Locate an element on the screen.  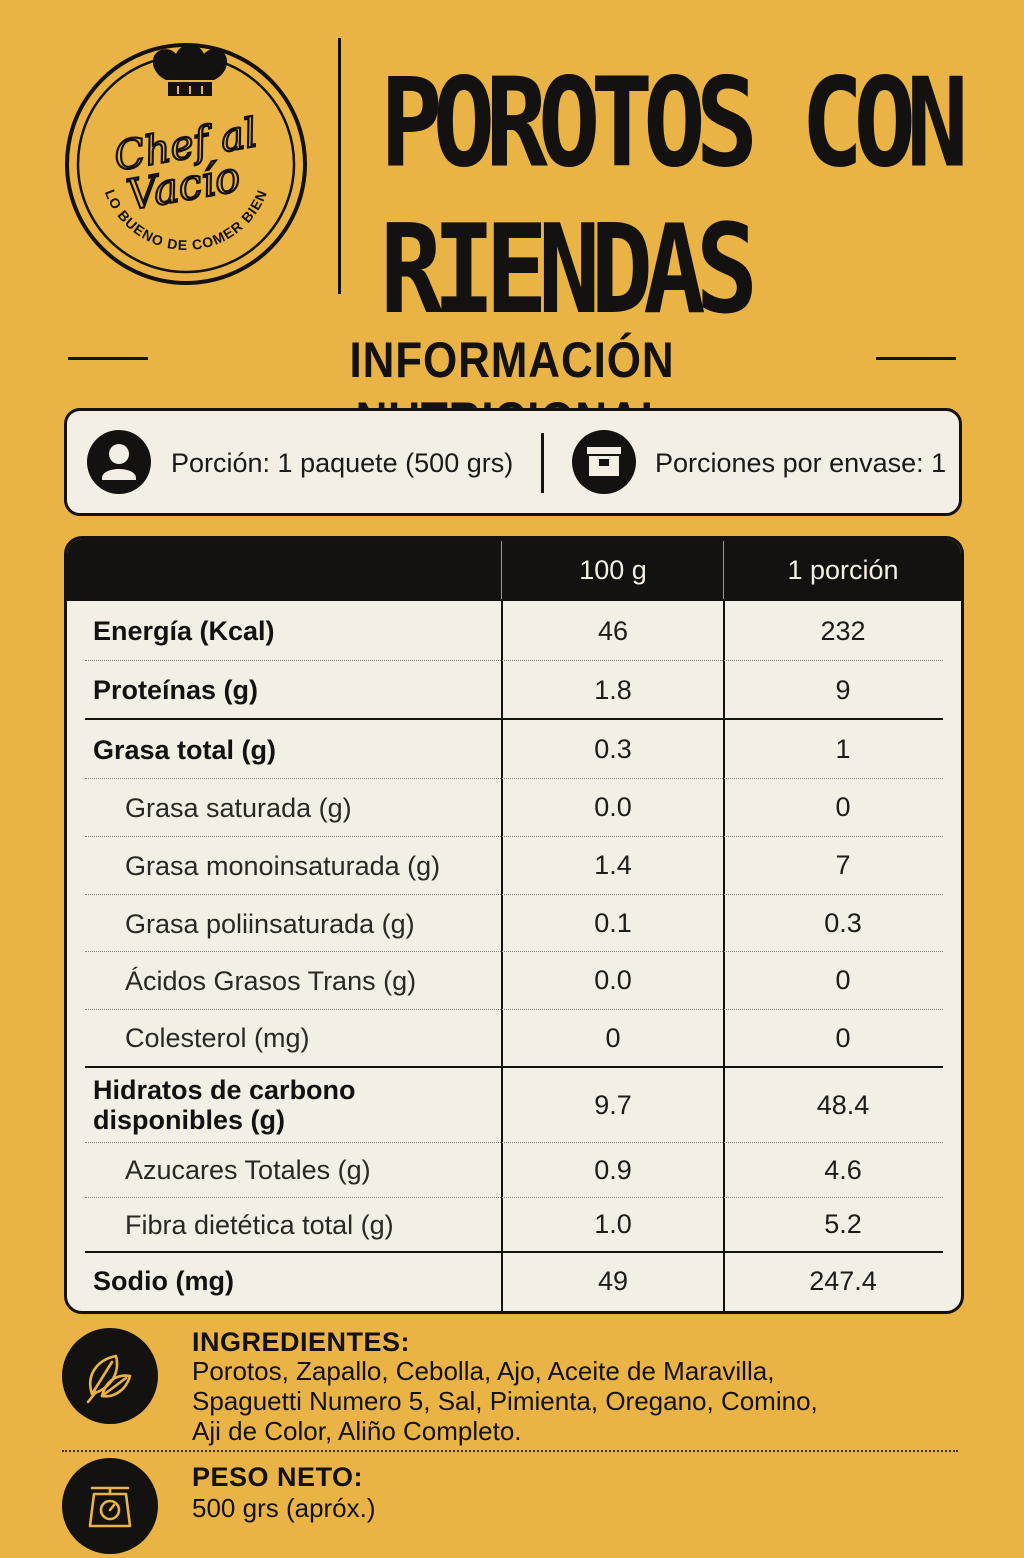
leaf-icon is located at coordinates (110, 1376).